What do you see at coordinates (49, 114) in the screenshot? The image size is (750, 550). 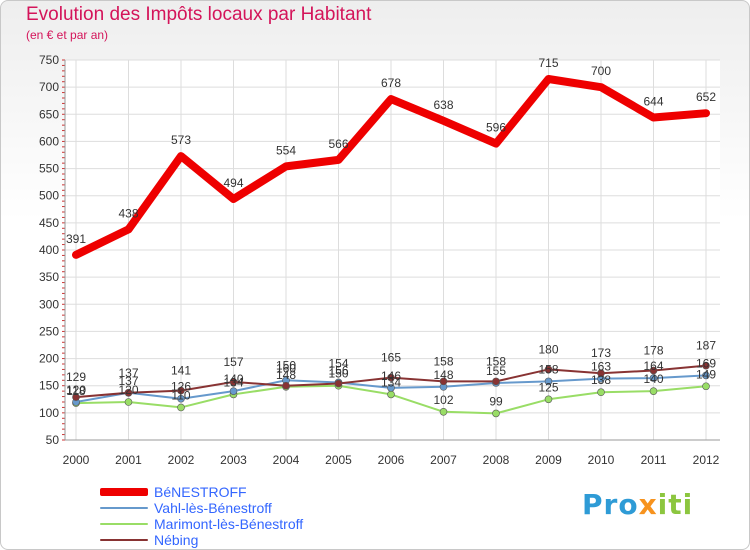 I see `y-tick-label: 650` at bounding box center [49, 114].